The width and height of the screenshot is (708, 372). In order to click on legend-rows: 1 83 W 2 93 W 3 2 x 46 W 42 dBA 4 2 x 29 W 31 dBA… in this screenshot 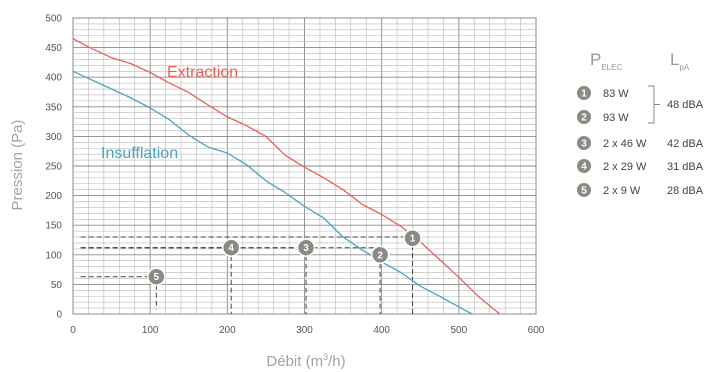, I will do `click(640, 141)`.